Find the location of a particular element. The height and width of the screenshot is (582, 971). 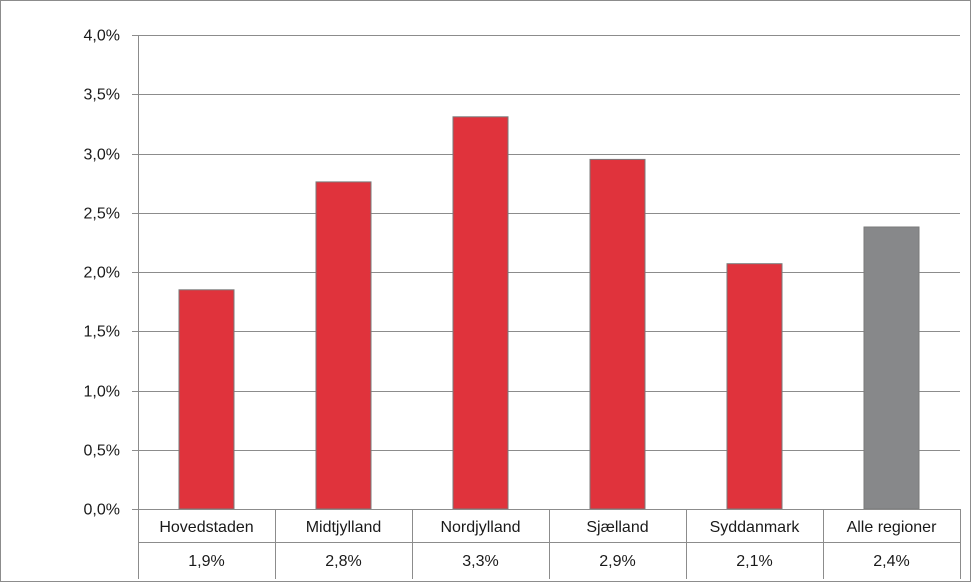

y-tick-label: 0,0% is located at coordinates (102, 510).